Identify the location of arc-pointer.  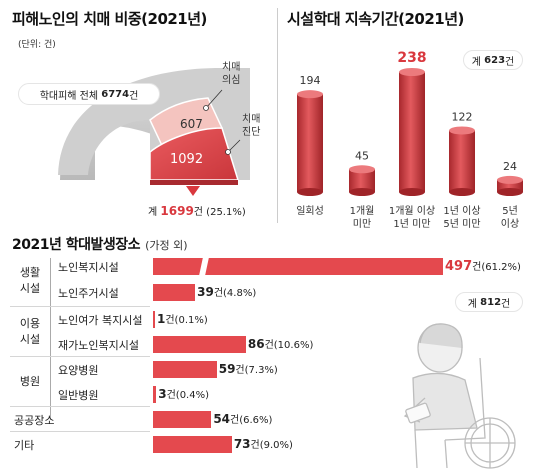
(193, 191).